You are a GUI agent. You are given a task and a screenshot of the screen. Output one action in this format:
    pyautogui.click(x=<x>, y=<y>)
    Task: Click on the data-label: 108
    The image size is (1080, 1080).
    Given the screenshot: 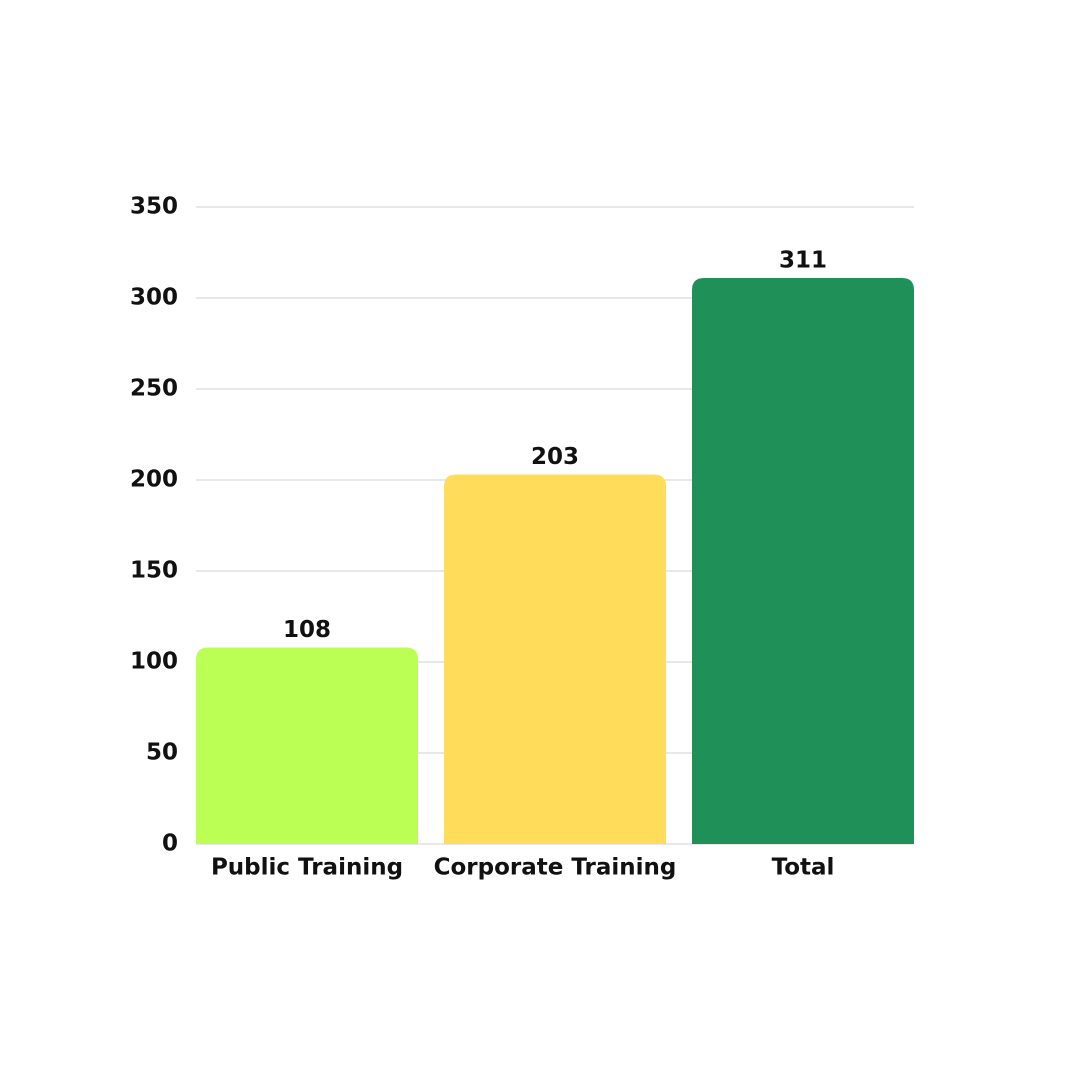 What is the action you would take?
    pyautogui.click(x=307, y=630)
    